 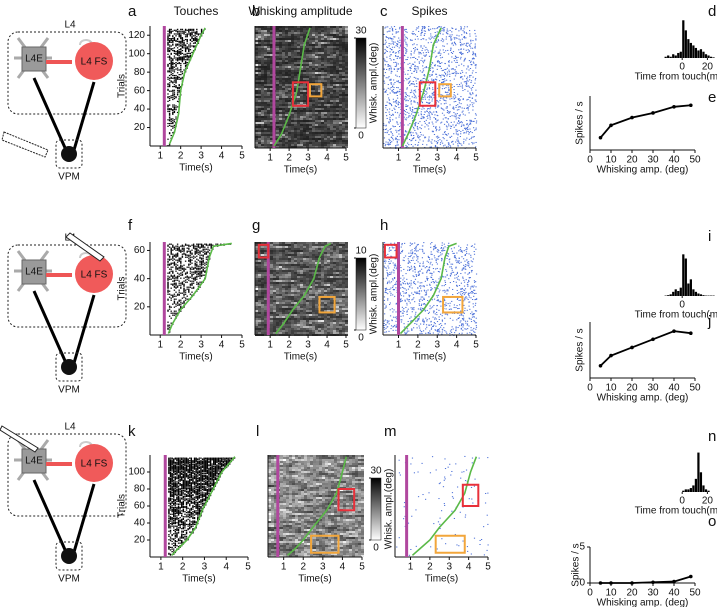 I want to click on panel-title: Whisking amplitude, so click(x=300, y=11).